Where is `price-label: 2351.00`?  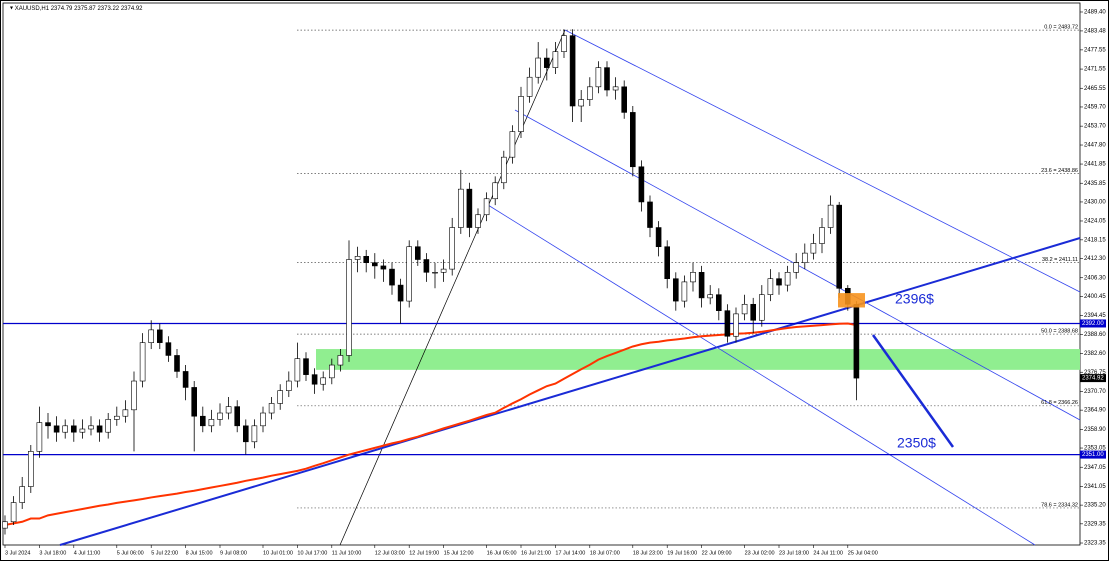 price-label: 2351.00 is located at coordinates (1093, 455).